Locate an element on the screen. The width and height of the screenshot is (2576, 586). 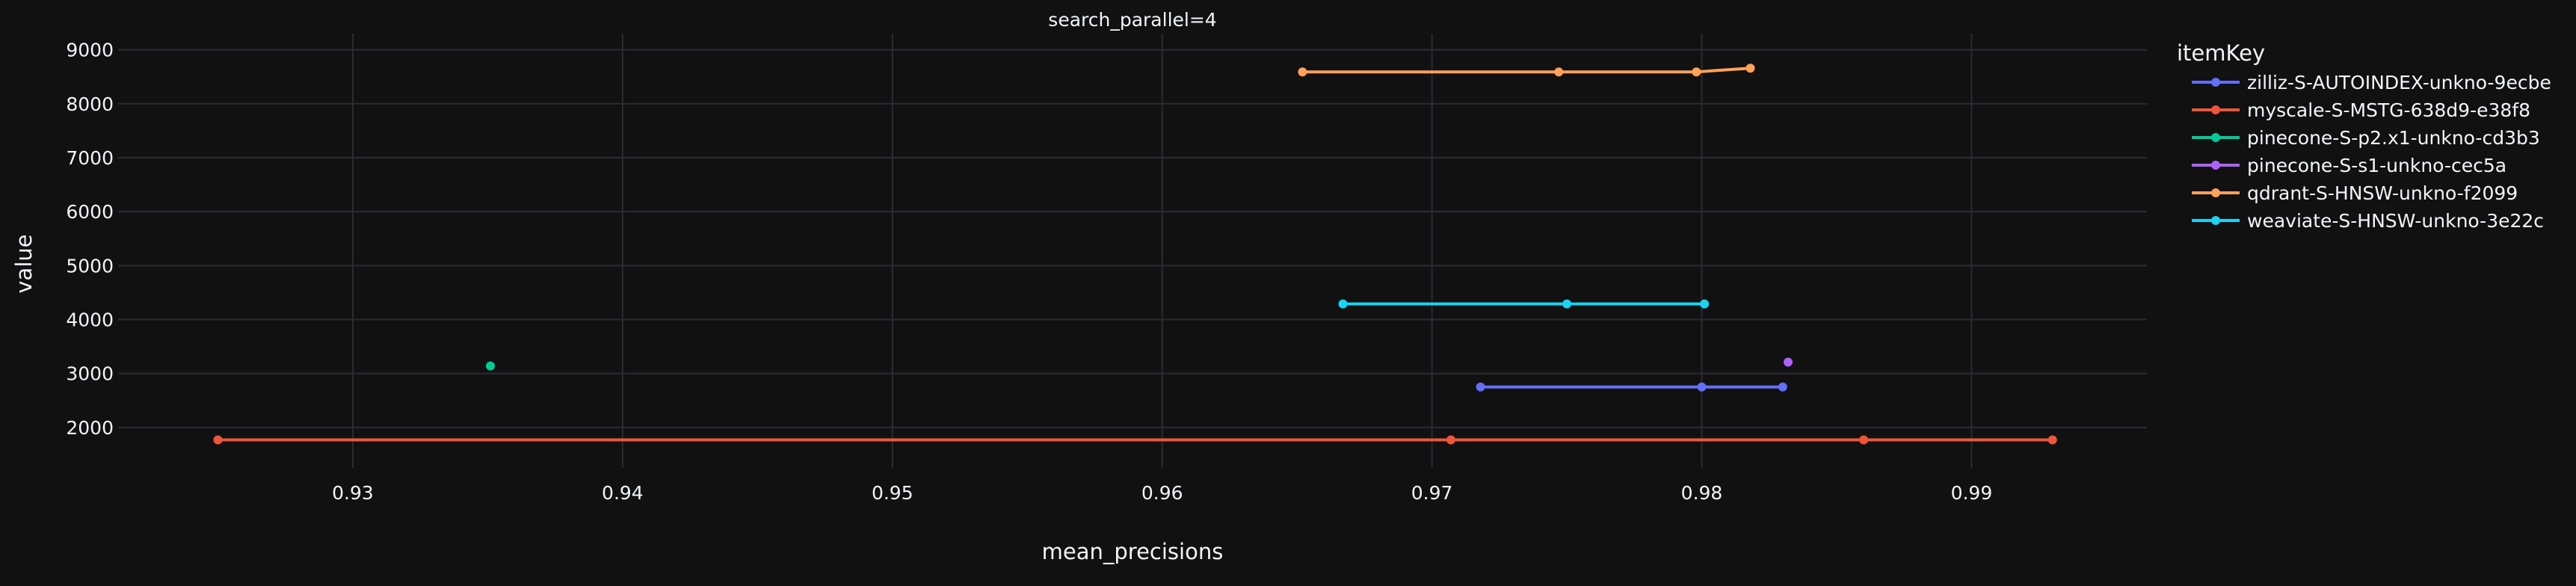
x-tick-label: 0.96 is located at coordinates (1162, 493).